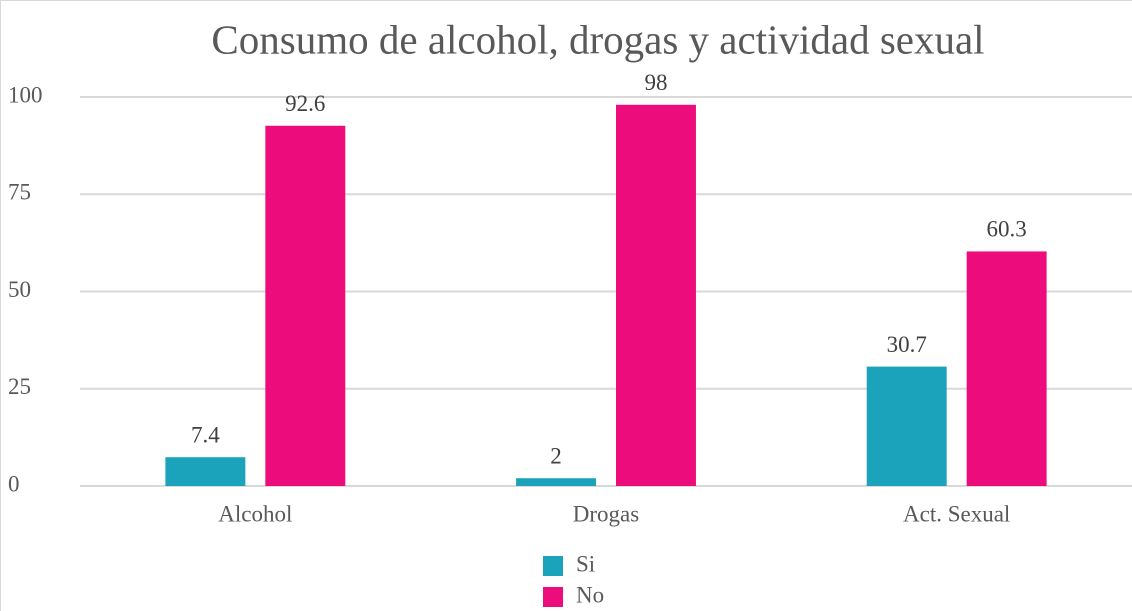  Describe the element at coordinates (590, 594) in the screenshot. I see `legend-label: No` at that location.